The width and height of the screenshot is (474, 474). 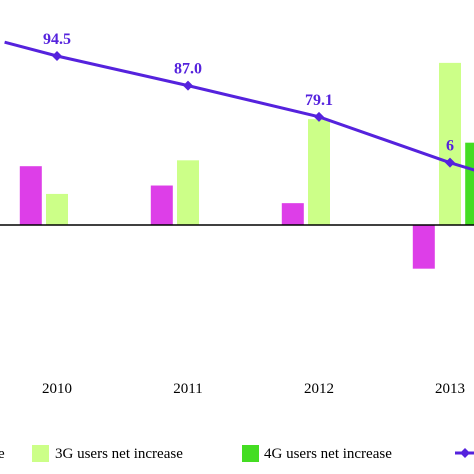 What do you see at coordinates (2, 454) in the screenshot?
I see `legend-label-0: e` at bounding box center [2, 454].